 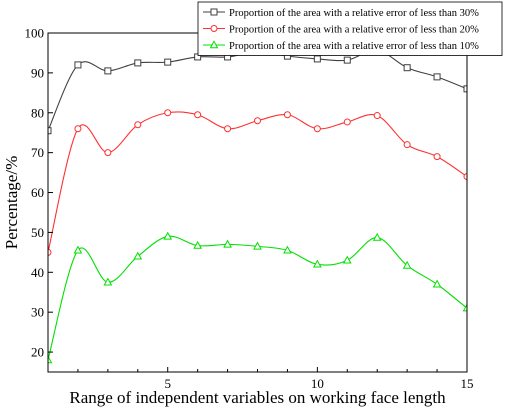 What do you see at coordinates (37, 152) in the screenshot?
I see `y-tick-label: 70` at bounding box center [37, 152].